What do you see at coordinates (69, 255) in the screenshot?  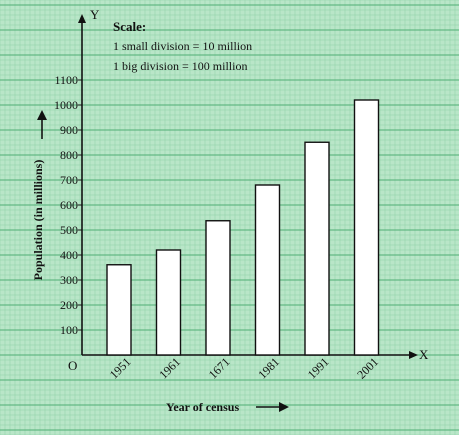 I see `y-tick-label: 400` at bounding box center [69, 255].